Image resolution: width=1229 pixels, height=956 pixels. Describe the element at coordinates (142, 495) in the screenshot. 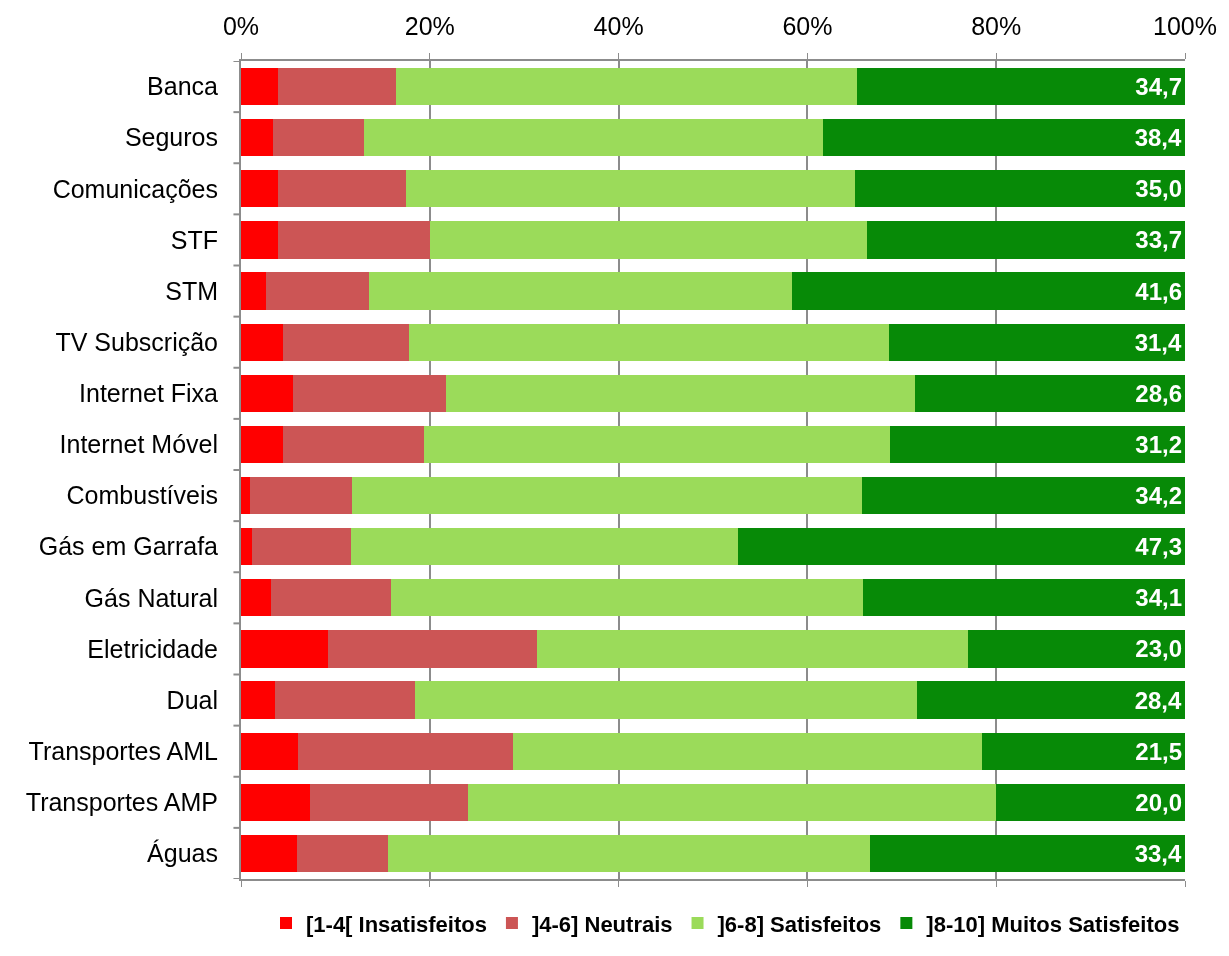

I see `y-tick-label: Combustíveis` at that location.